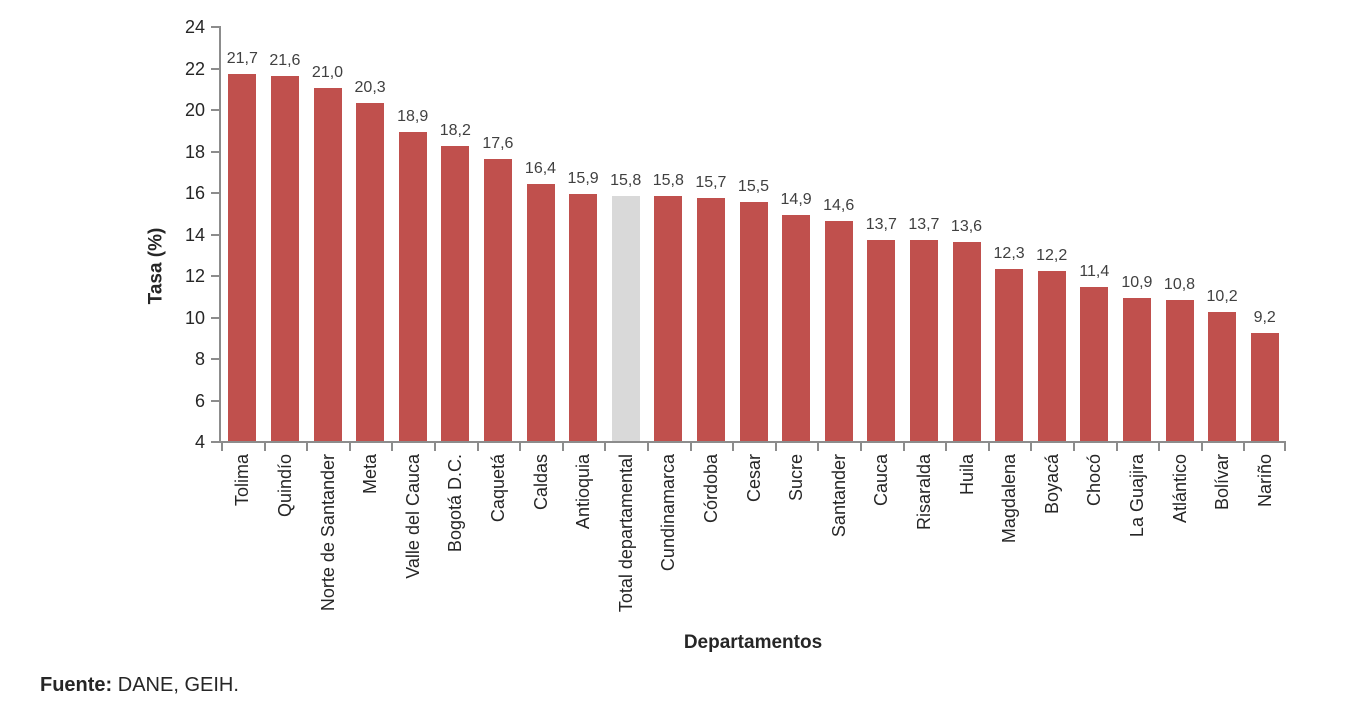  I want to click on bar-value-label: 21,0, so click(327, 73).